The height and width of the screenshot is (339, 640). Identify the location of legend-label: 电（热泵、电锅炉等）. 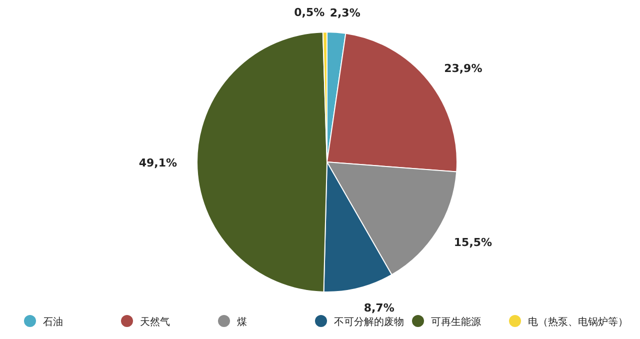
(578, 322).